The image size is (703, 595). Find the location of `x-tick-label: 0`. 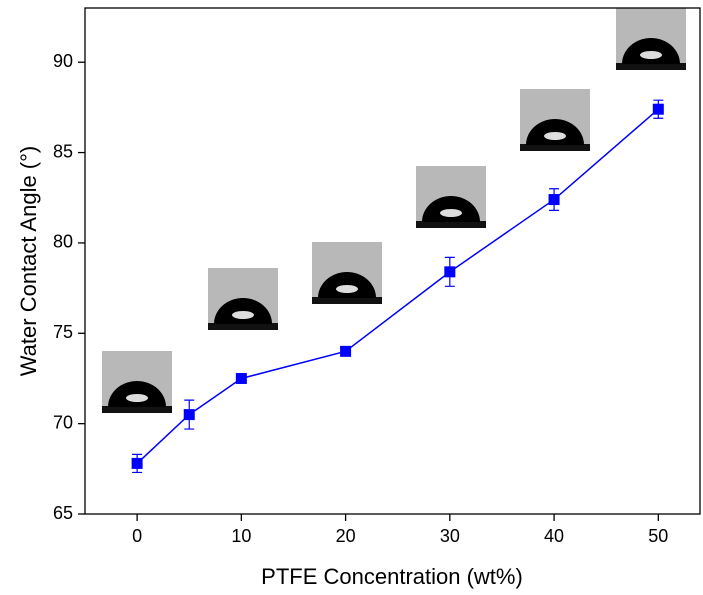

x-tick-label: 0 is located at coordinates (137, 536).